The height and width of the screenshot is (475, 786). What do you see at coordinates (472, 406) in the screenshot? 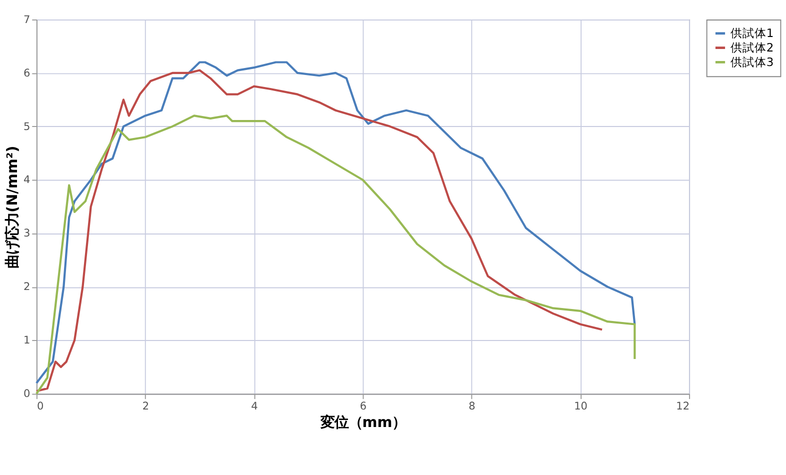
I see `x-tick-label: 8` at bounding box center [472, 406].